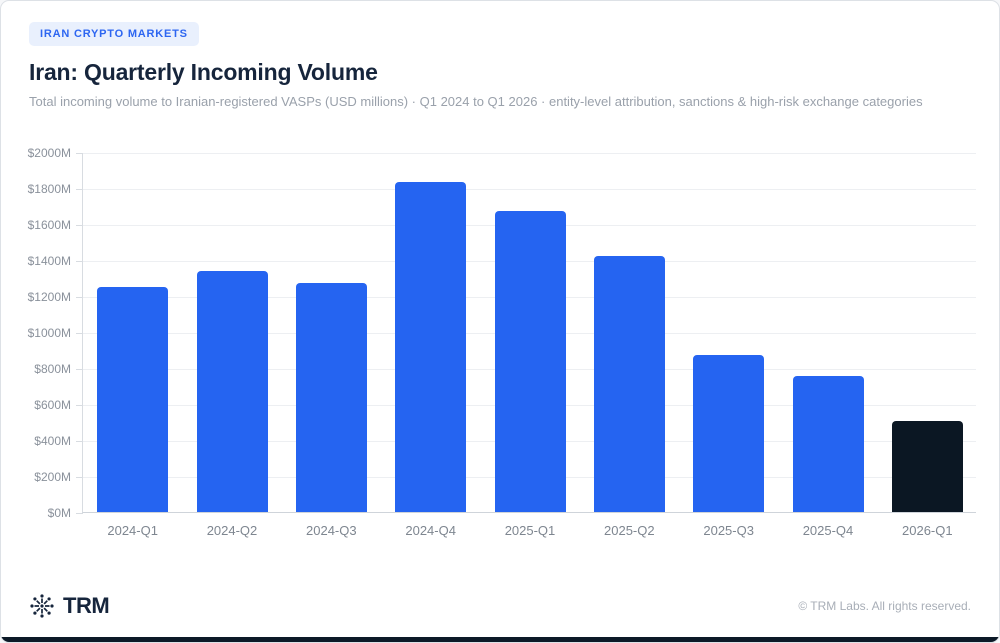 The width and height of the screenshot is (1000, 643). Describe the element at coordinates (52, 441) in the screenshot. I see `y-tick-label: $400M` at that location.